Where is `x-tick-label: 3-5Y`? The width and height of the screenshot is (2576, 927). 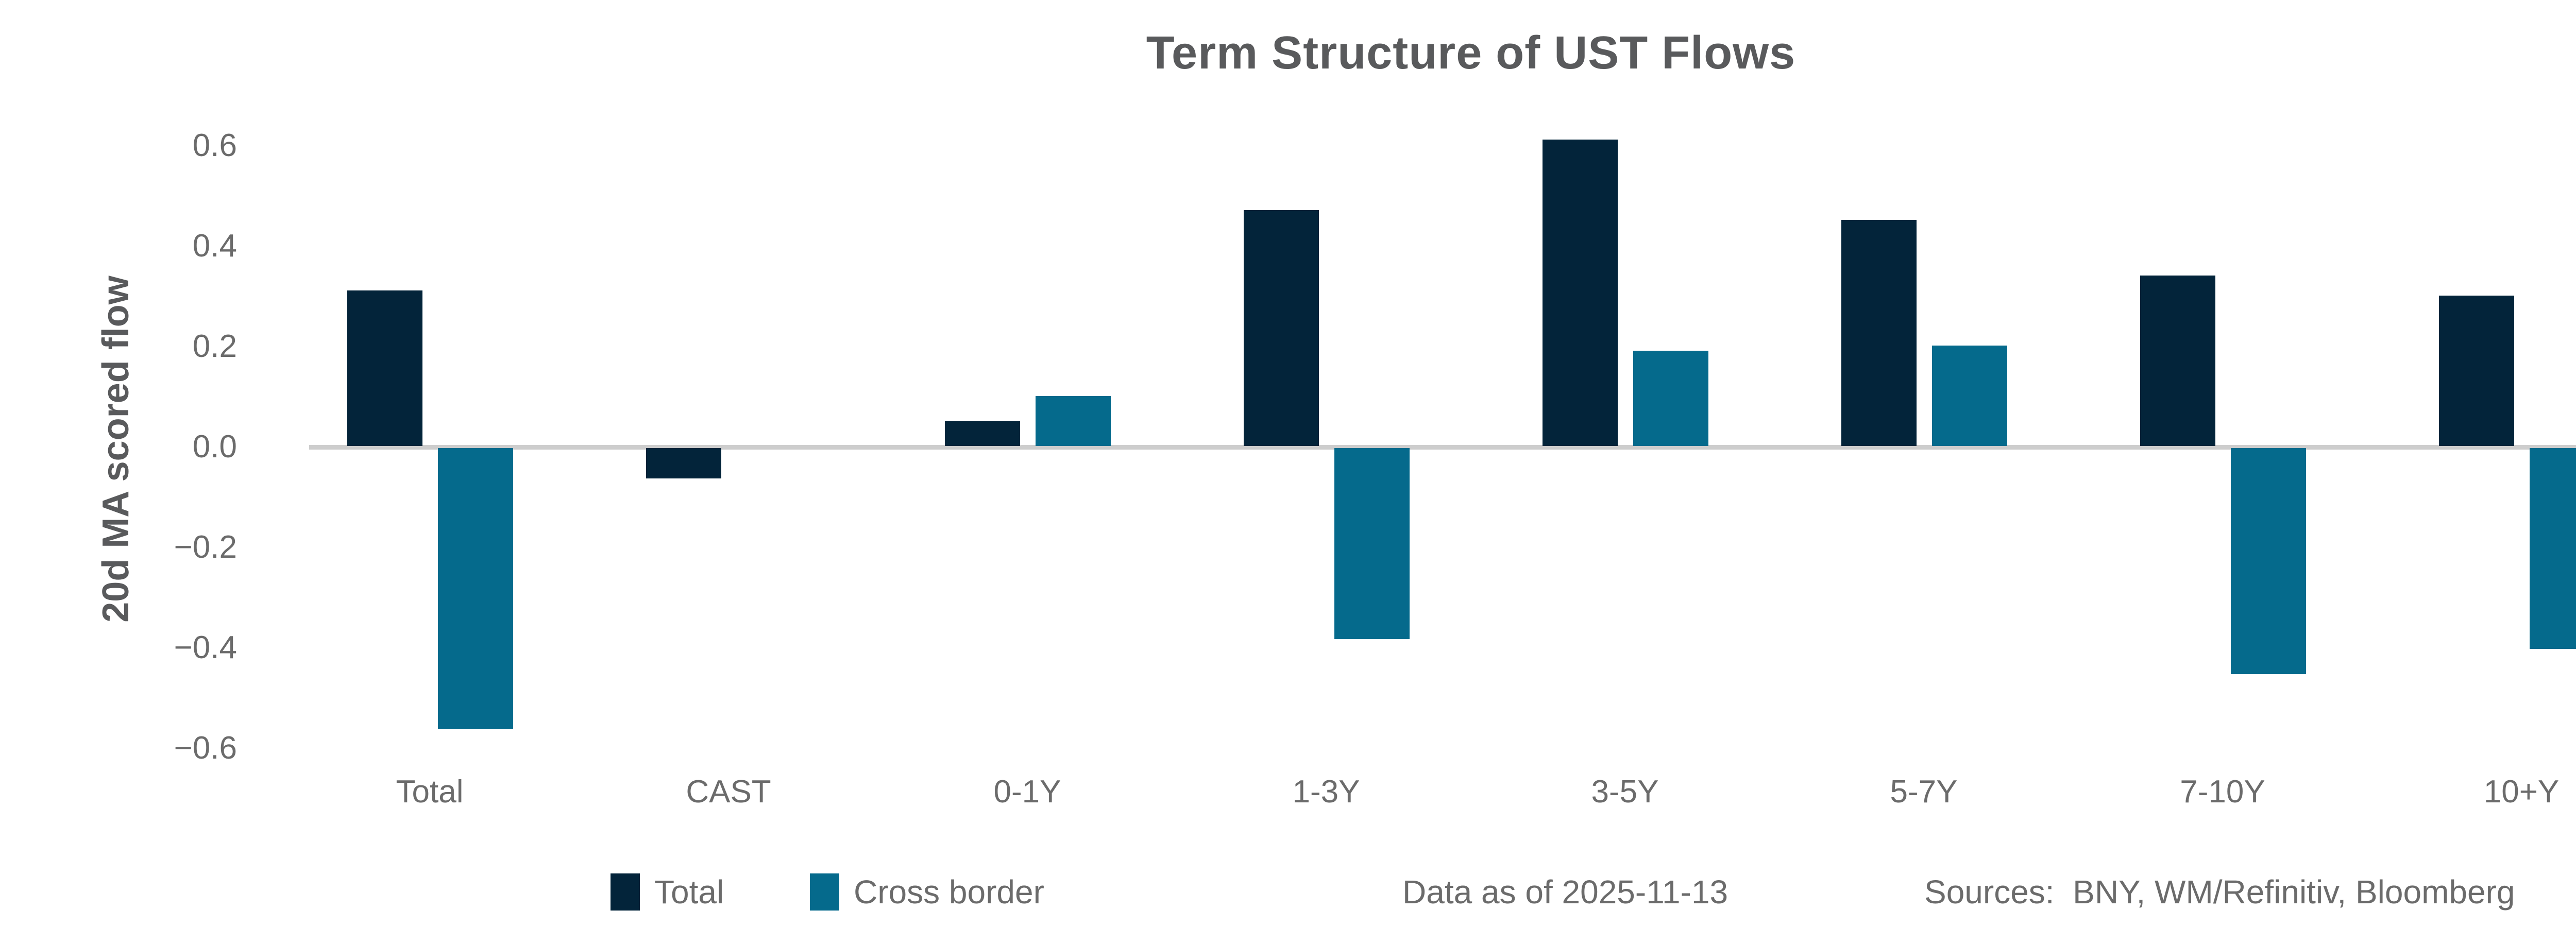 x-tick-label: 3-5Y is located at coordinates (1625, 792).